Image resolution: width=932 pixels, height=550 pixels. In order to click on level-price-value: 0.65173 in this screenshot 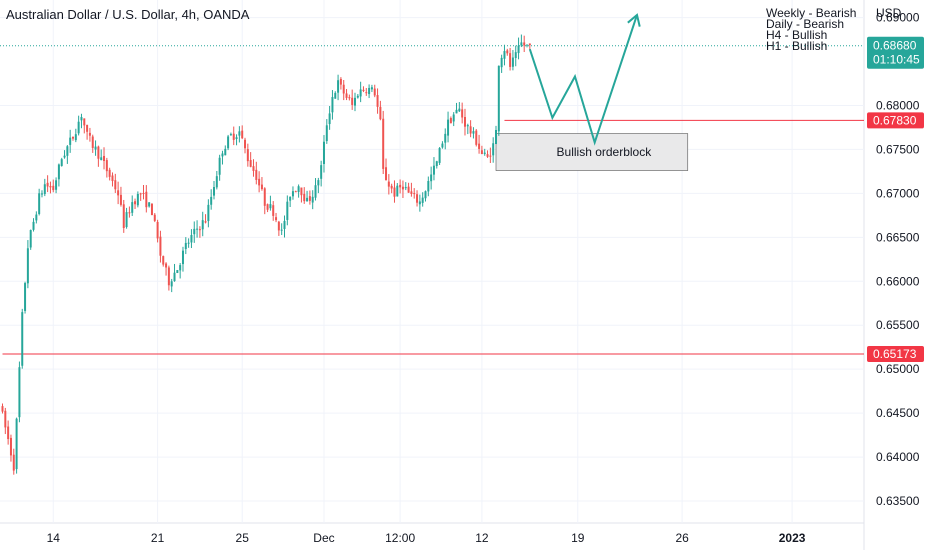, I will do `click(895, 354)`.